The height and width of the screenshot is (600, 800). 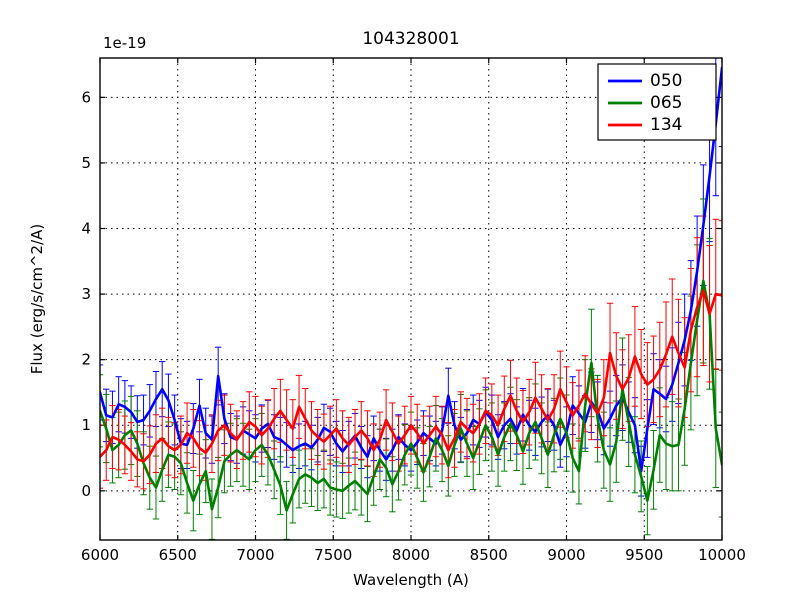 What do you see at coordinates (86, 425) in the screenshot?
I see `y-tick-label: 1` at bounding box center [86, 425].